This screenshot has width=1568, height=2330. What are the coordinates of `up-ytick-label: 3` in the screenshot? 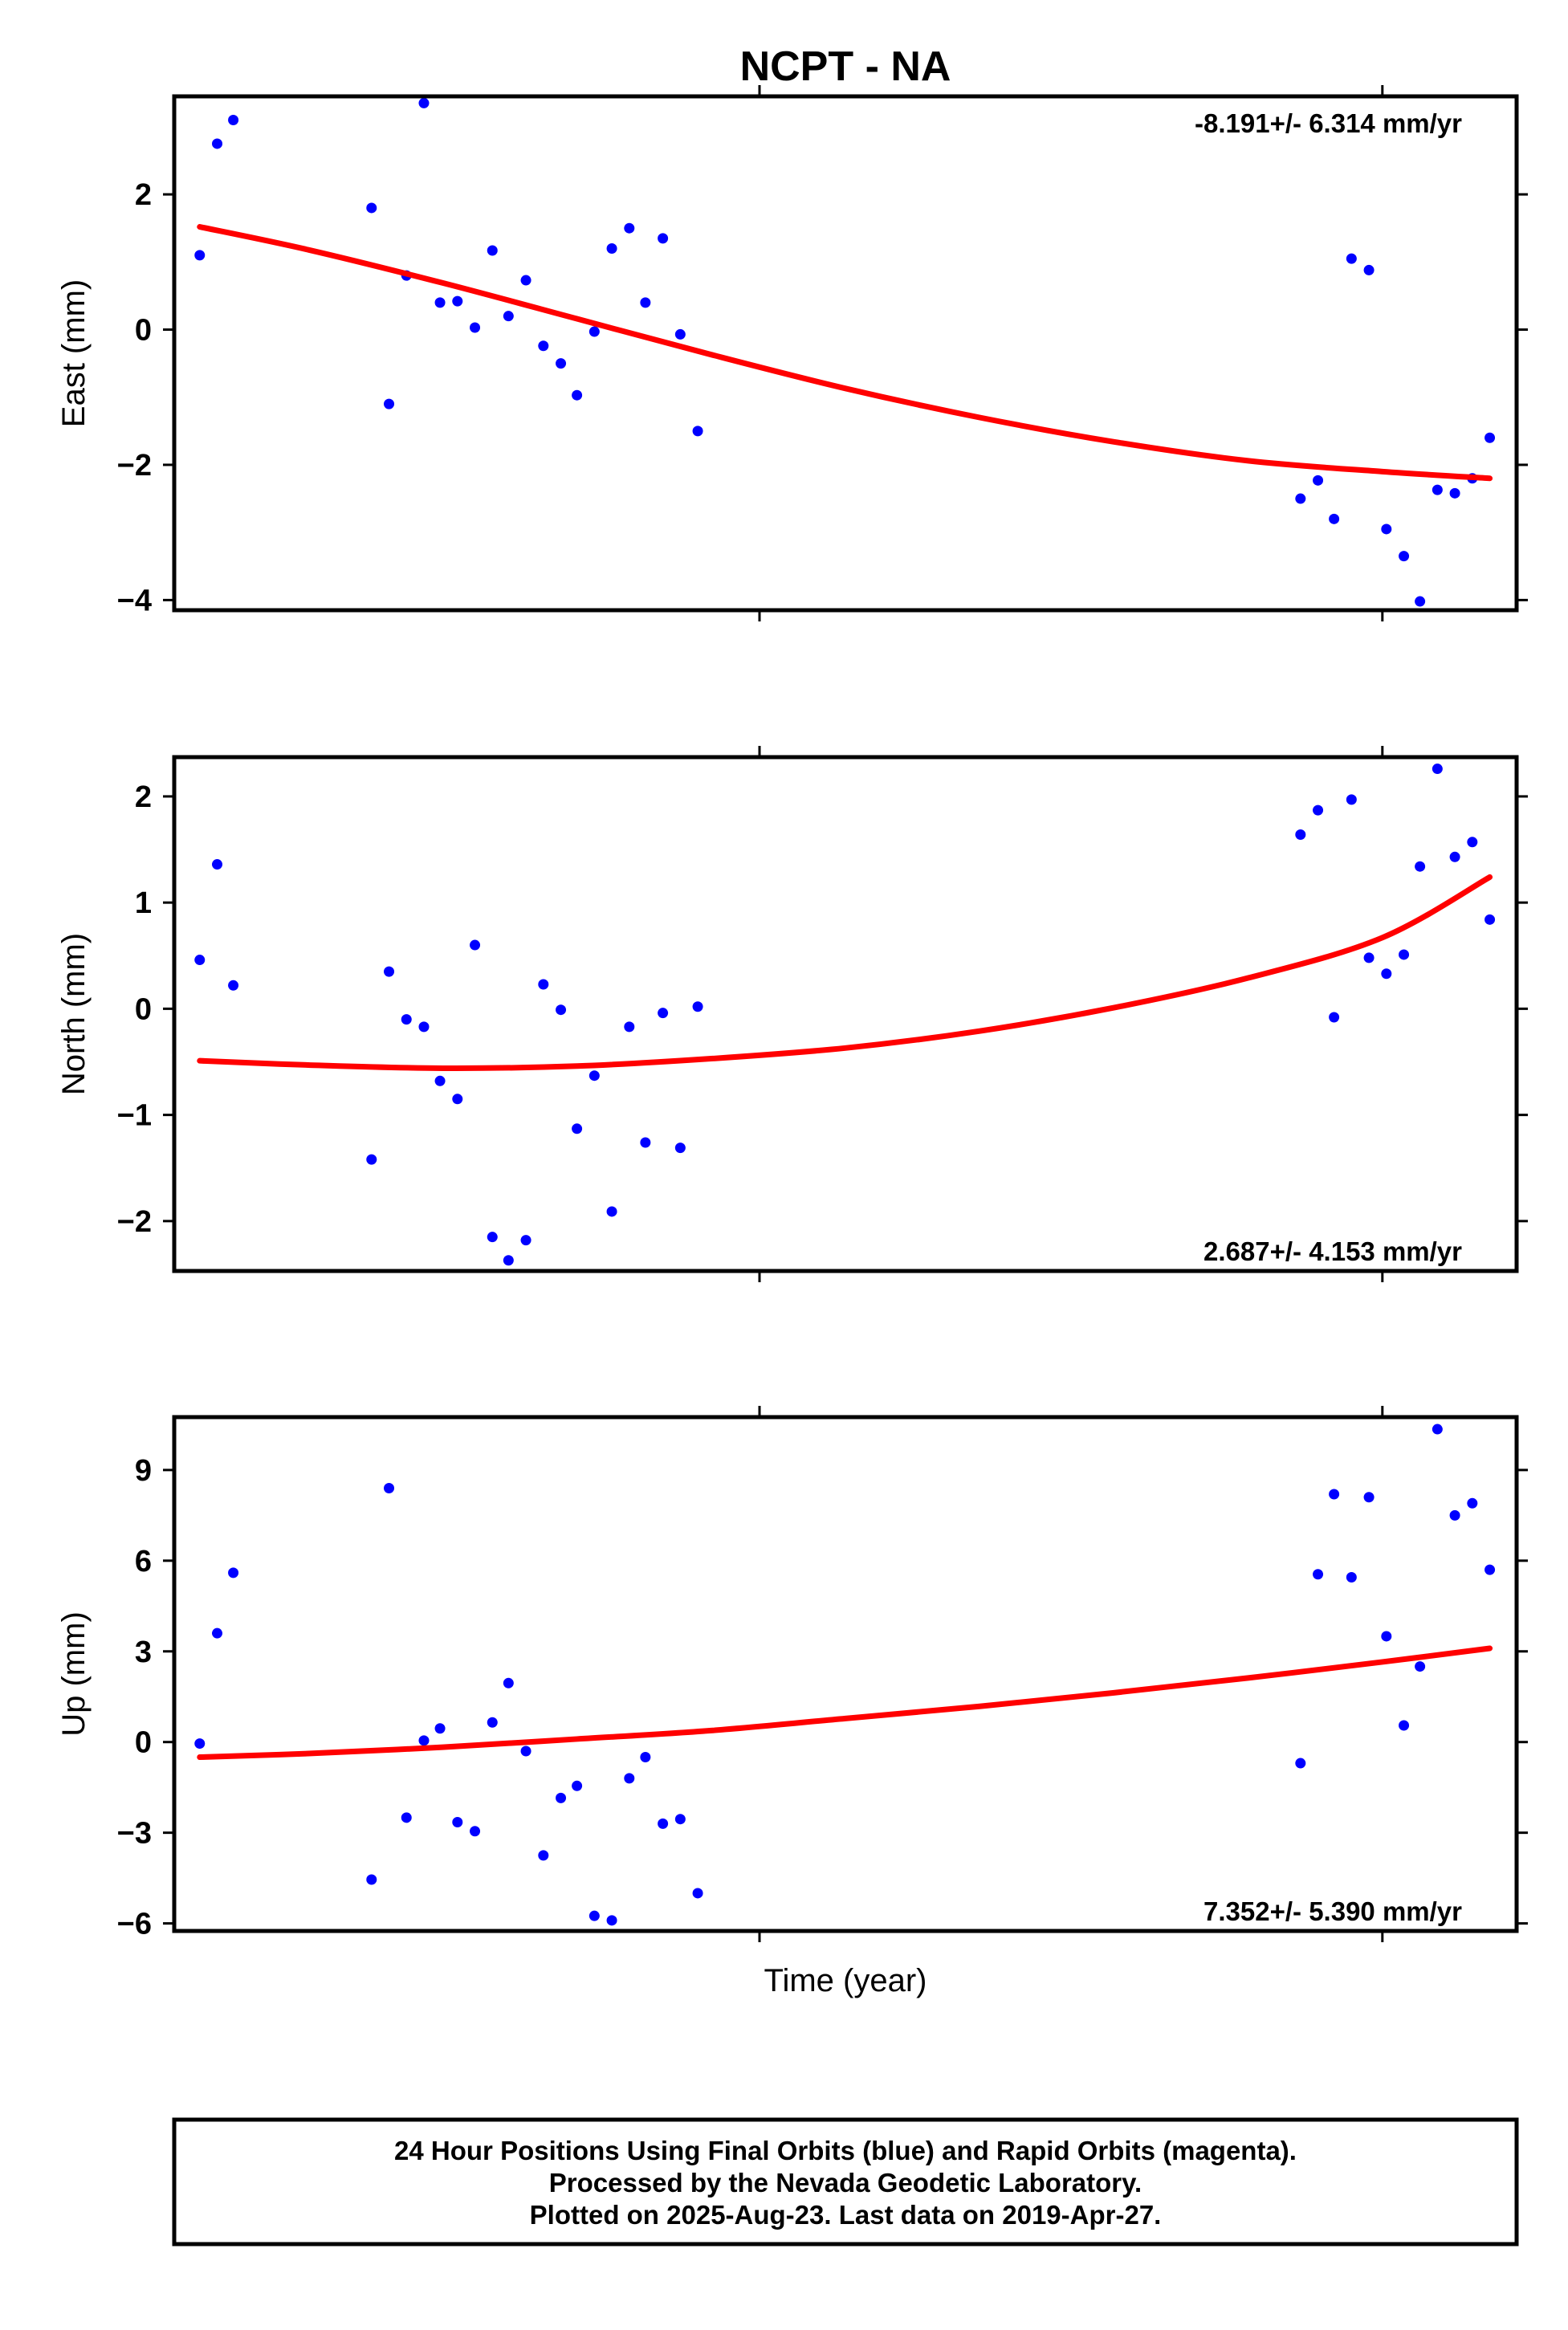 It's located at (143, 1652).